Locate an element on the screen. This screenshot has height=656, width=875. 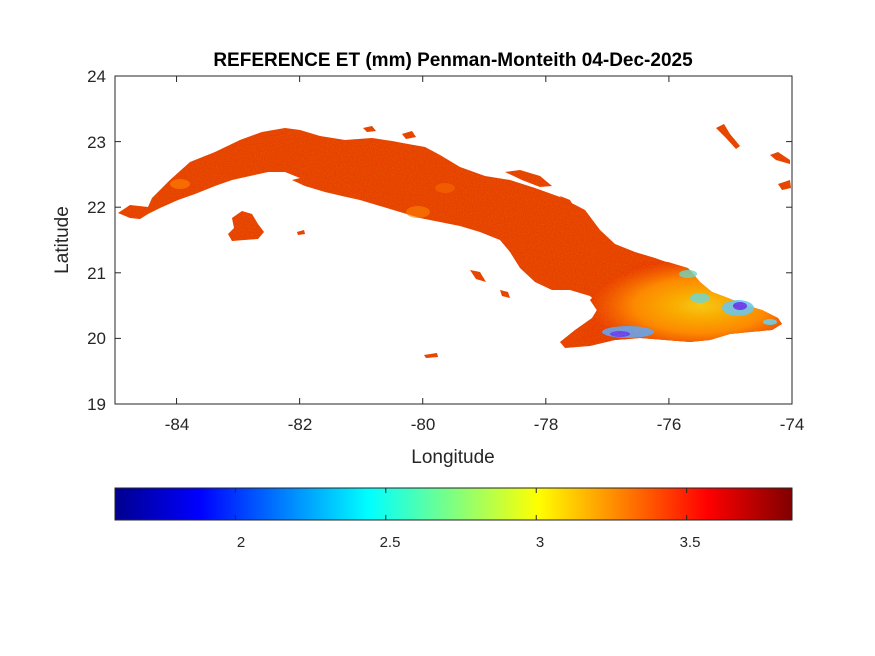
north-cays is located at coordinates (528, 178).